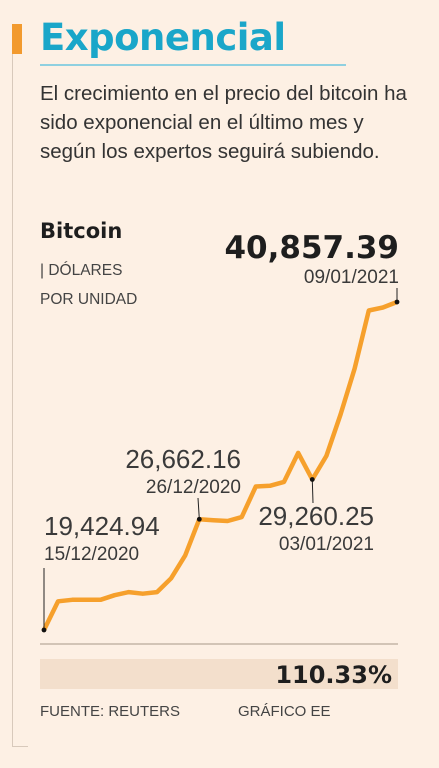 Image resolution: width=439 pixels, height=768 pixels. What do you see at coordinates (89, 299) in the screenshot?
I see `unit-label-line-2: POR UNIDAD` at bounding box center [89, 299].